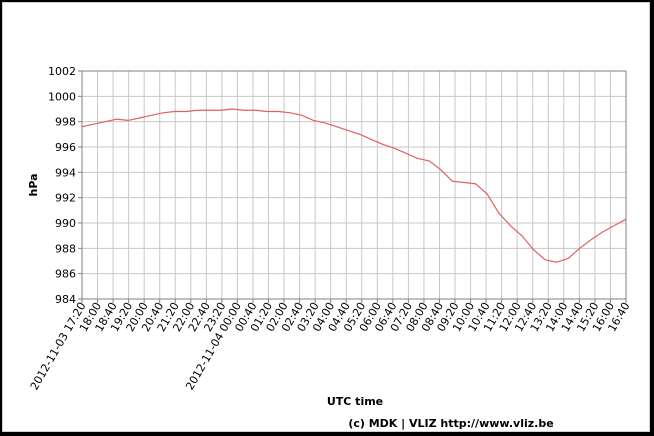 Image resolution: width=654 pixels, height=436 pixels. What do you see at coordinates (62, 71) in the screenshot?
I see `y-tick-label: 1002` at bounding box center [62, 71].